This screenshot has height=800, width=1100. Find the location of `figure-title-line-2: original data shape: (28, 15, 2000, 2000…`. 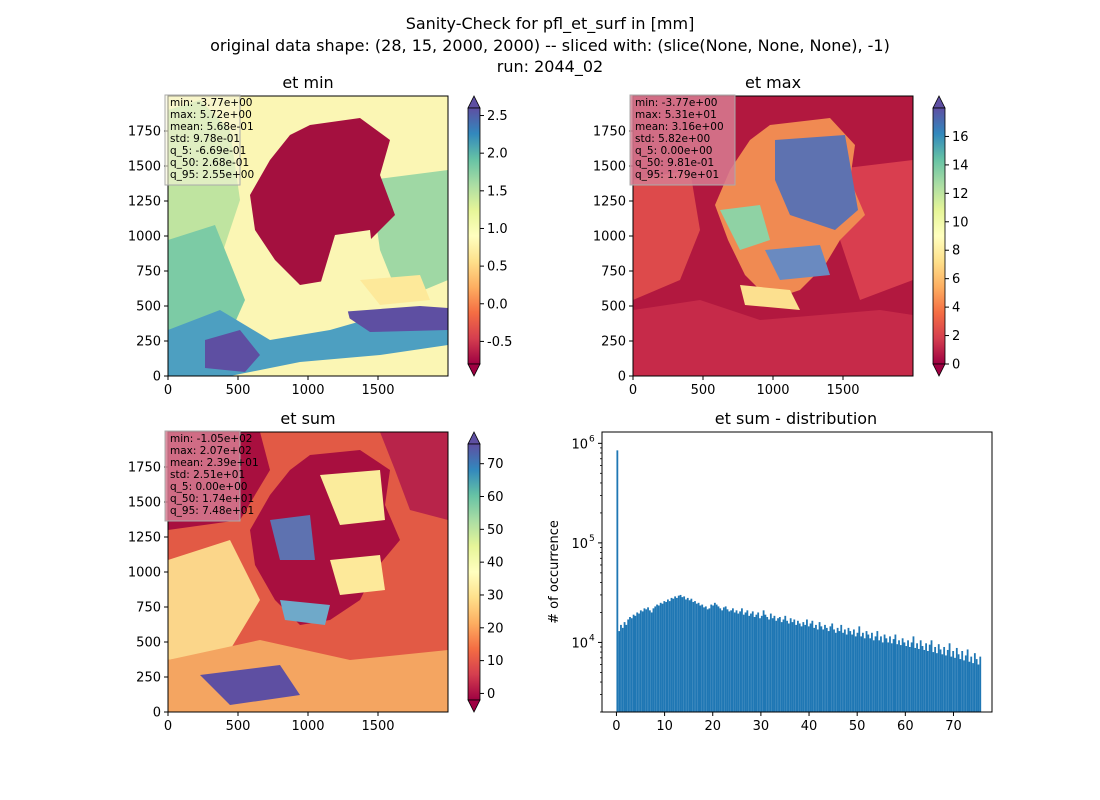

figure-title-line-2: original data shape: (28, 15, 2000, 2000… is located at coordinates (550, 45).